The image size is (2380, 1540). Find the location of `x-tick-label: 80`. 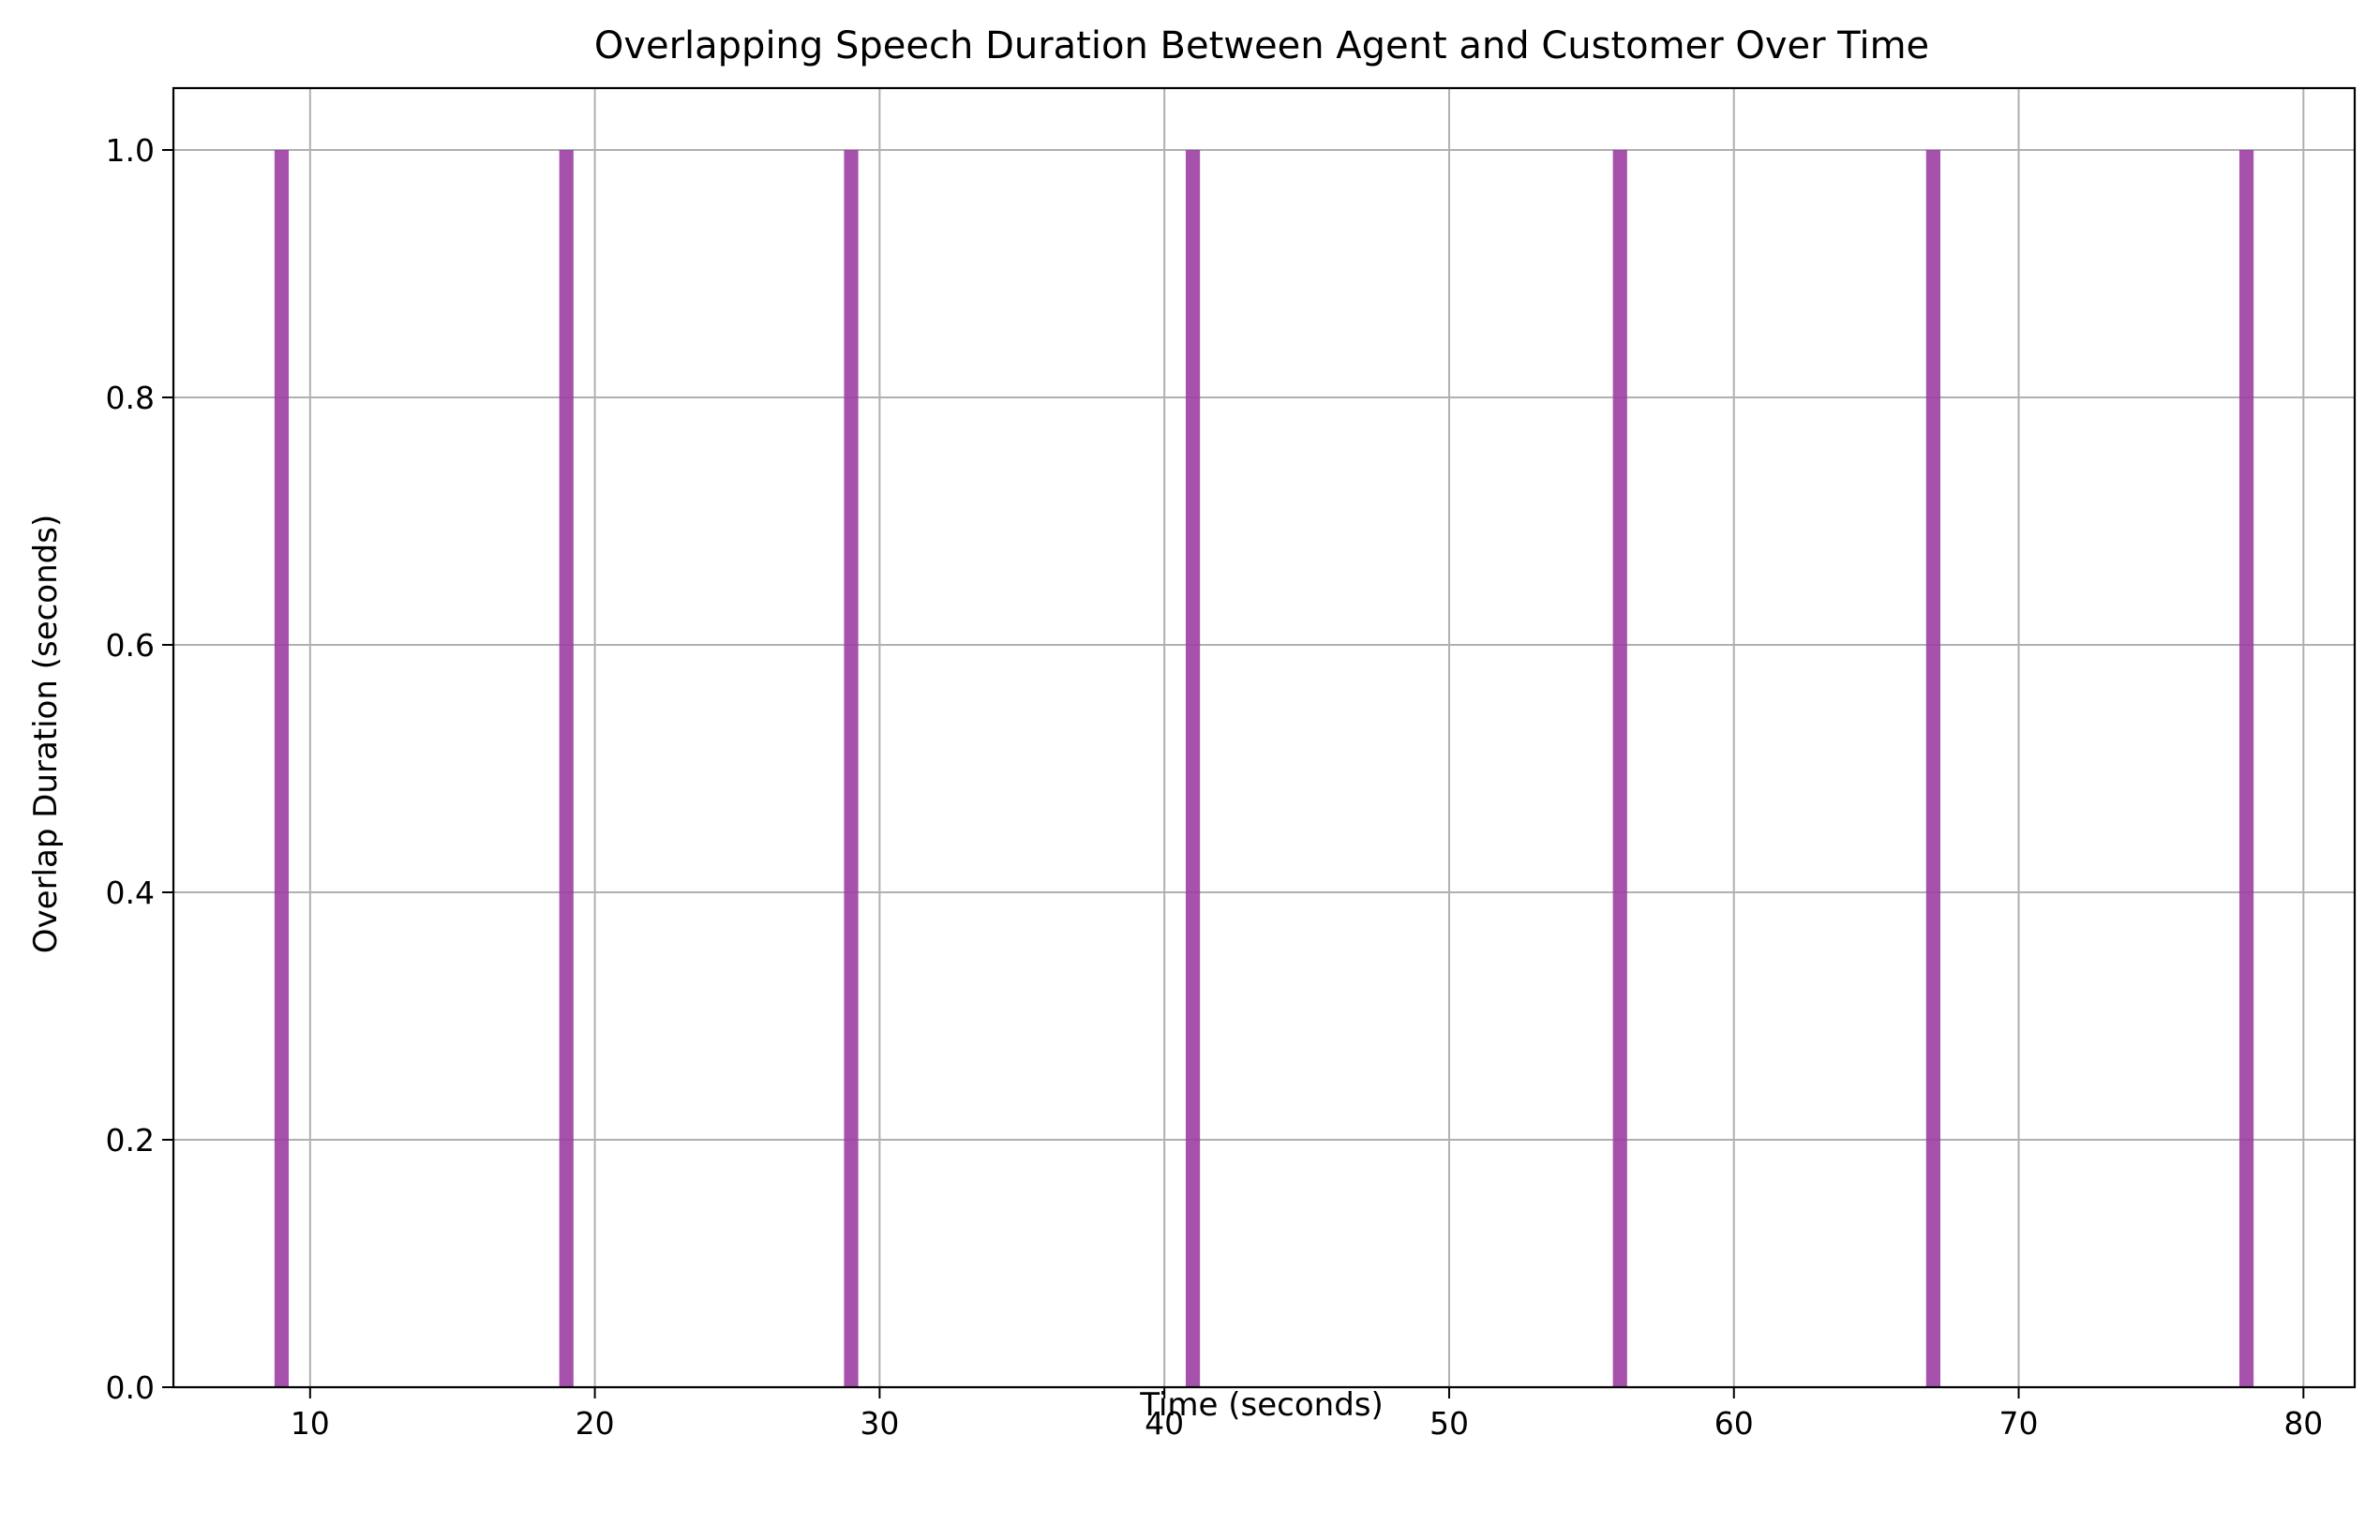

x-tick-label: 80 is located at coordinates (2303, 1424).